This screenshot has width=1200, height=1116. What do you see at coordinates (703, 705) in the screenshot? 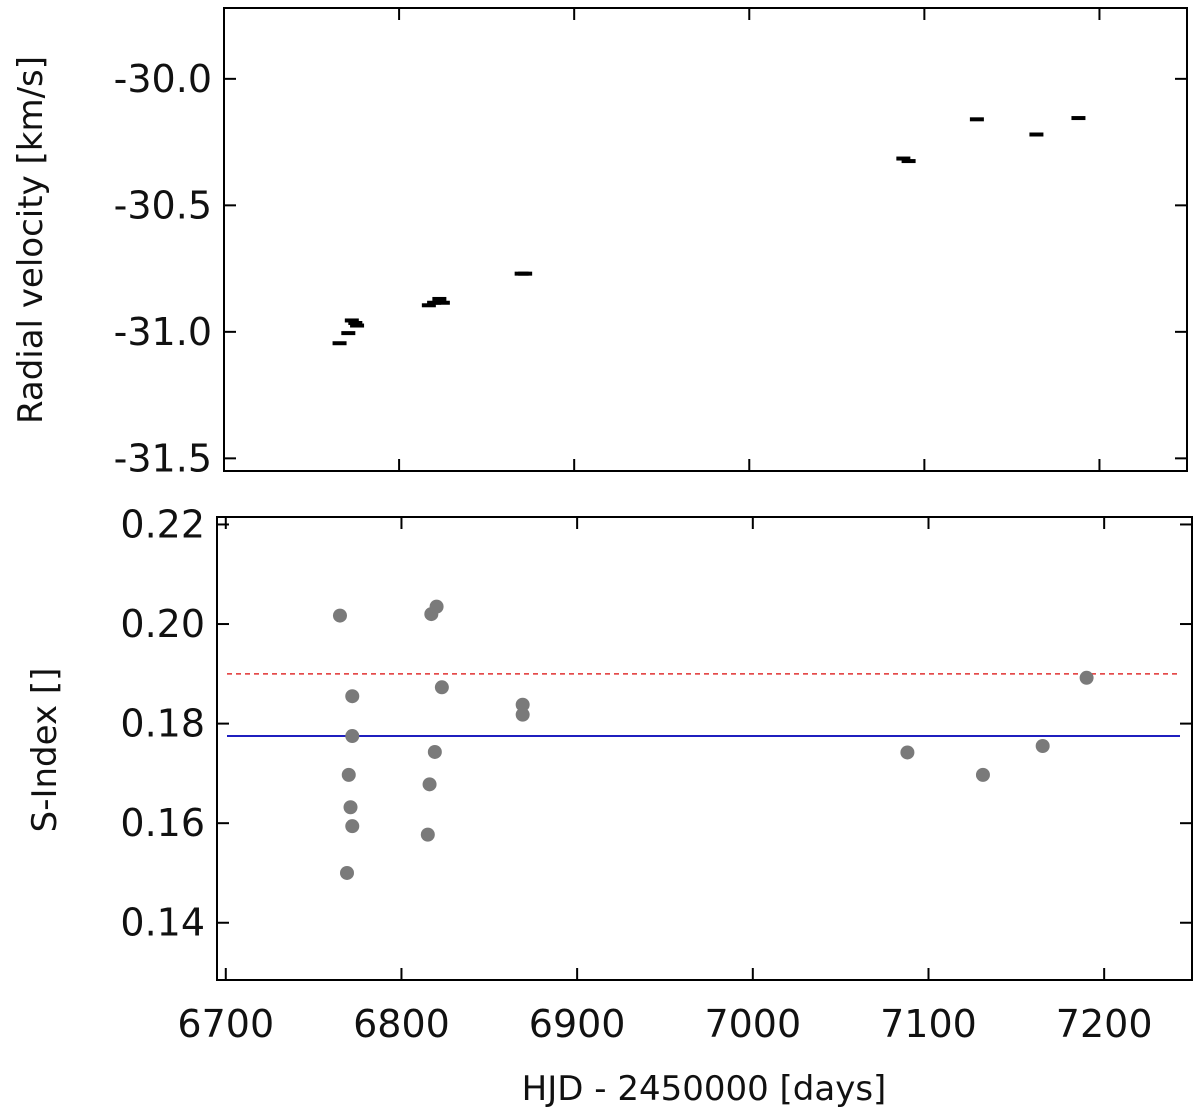
I see `s-index-reference-lines` at bounding box center [703, 705].